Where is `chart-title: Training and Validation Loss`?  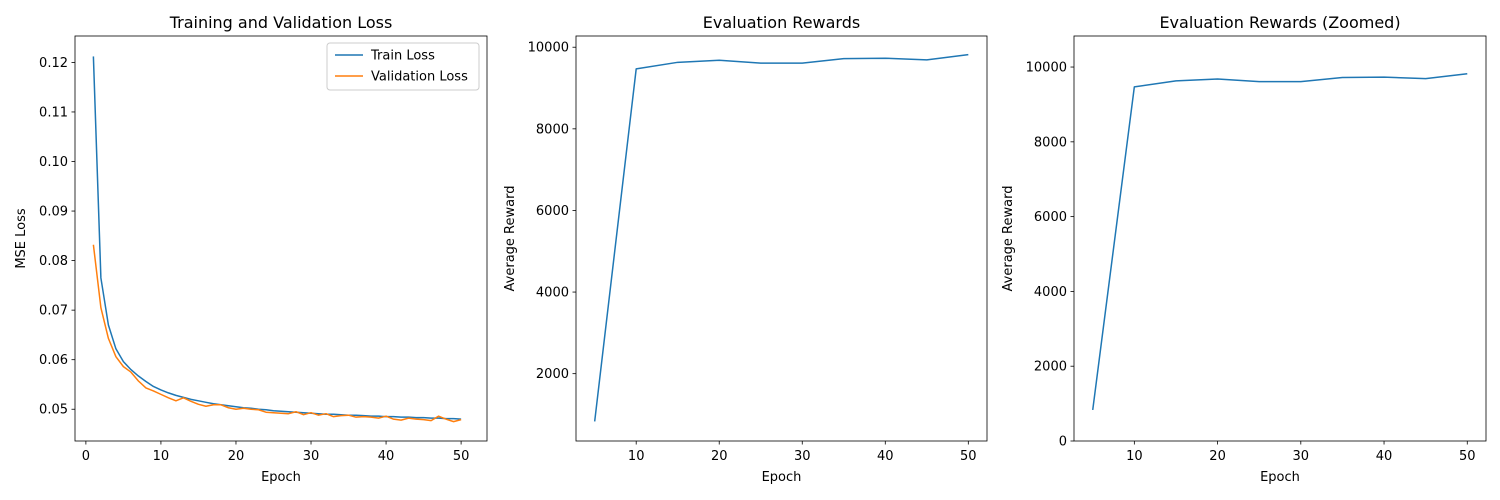 chart-title: Training and Validation Loss is located at coordinates (281, 22).